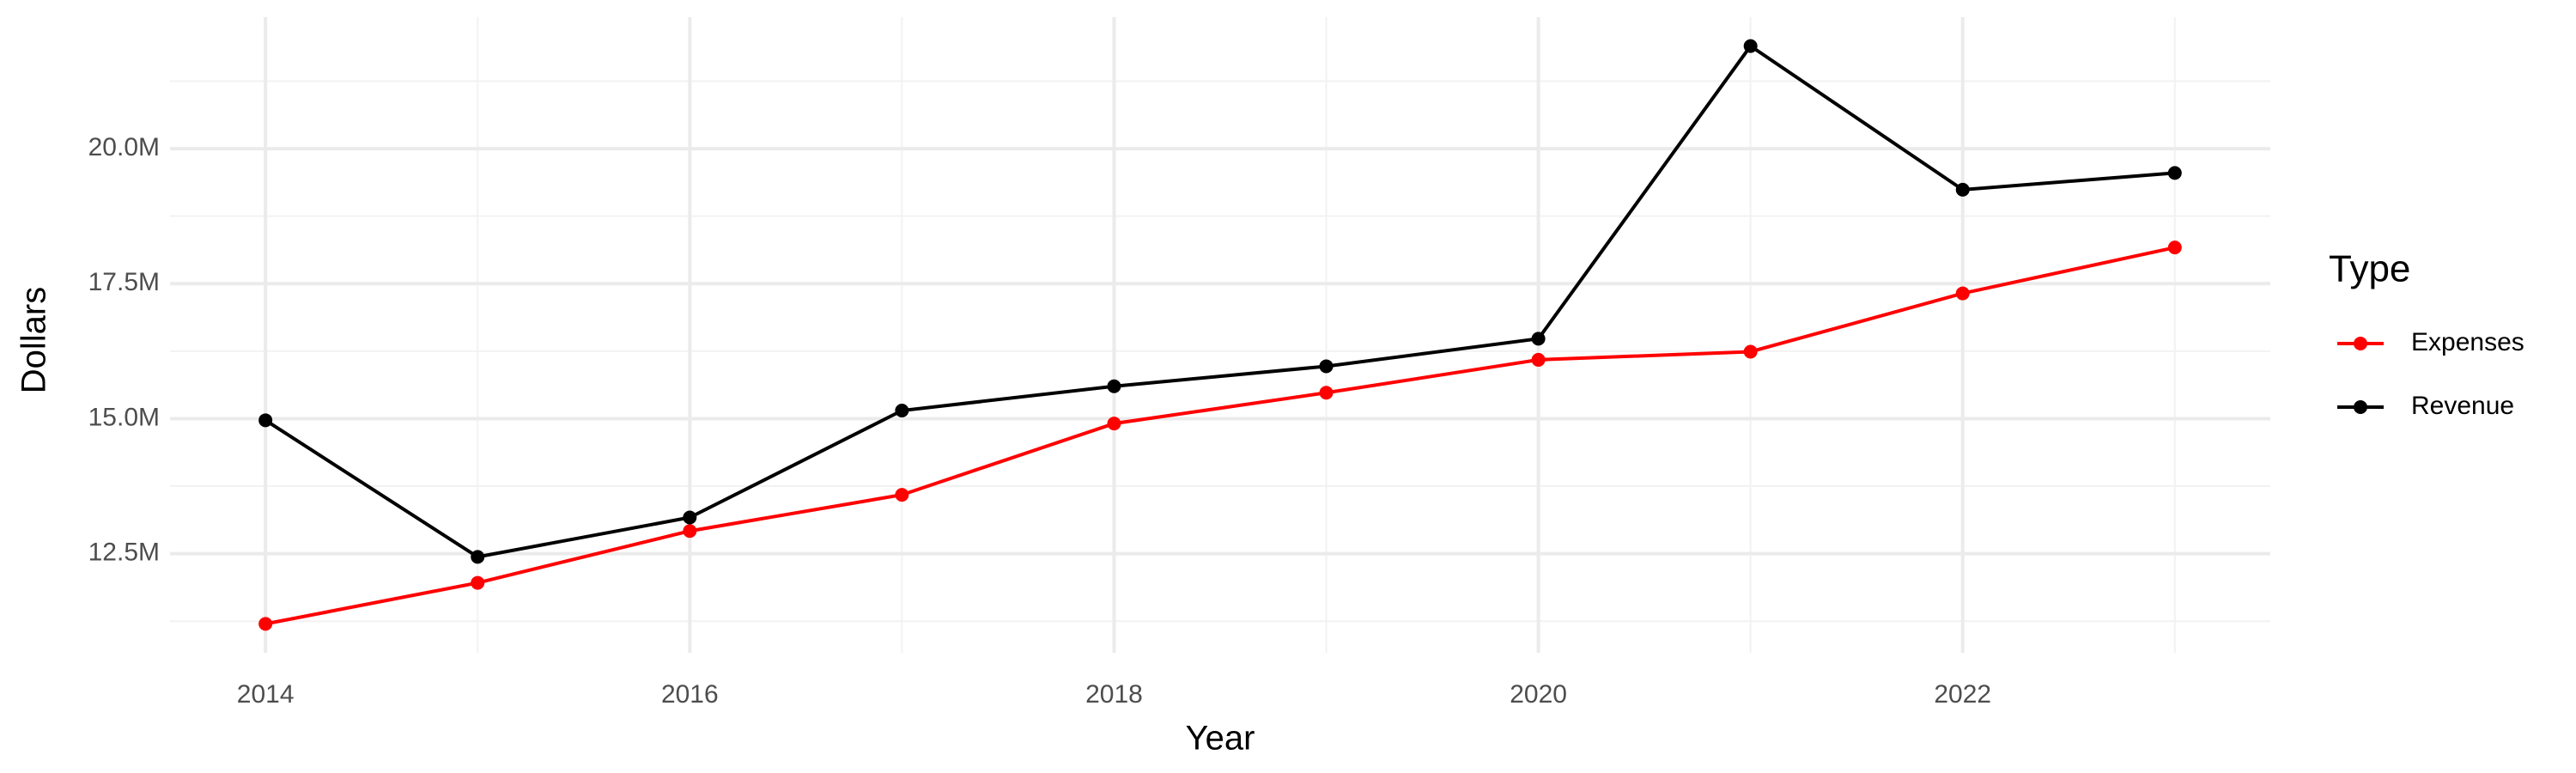 The height and width of the screenshot is (773, 2576). I want to click on legend-label: Revenue, so click(2463, 406).